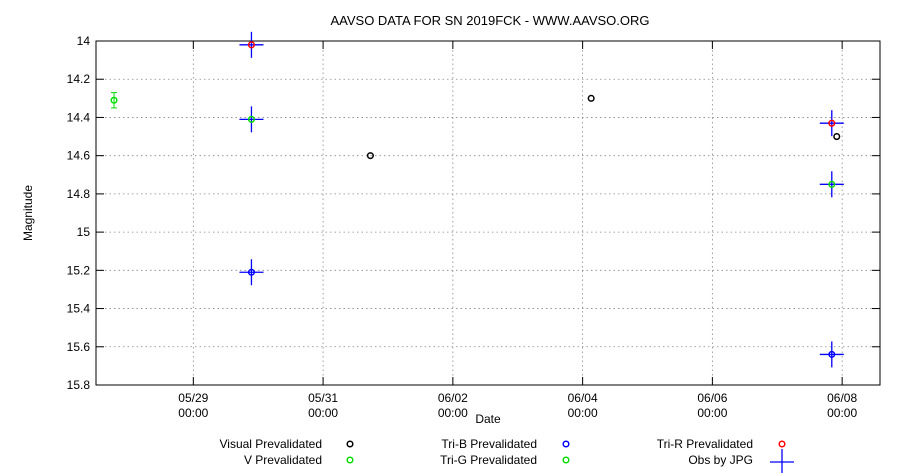  I want to click on y-tick-label: 15.4, so click(79, 309).